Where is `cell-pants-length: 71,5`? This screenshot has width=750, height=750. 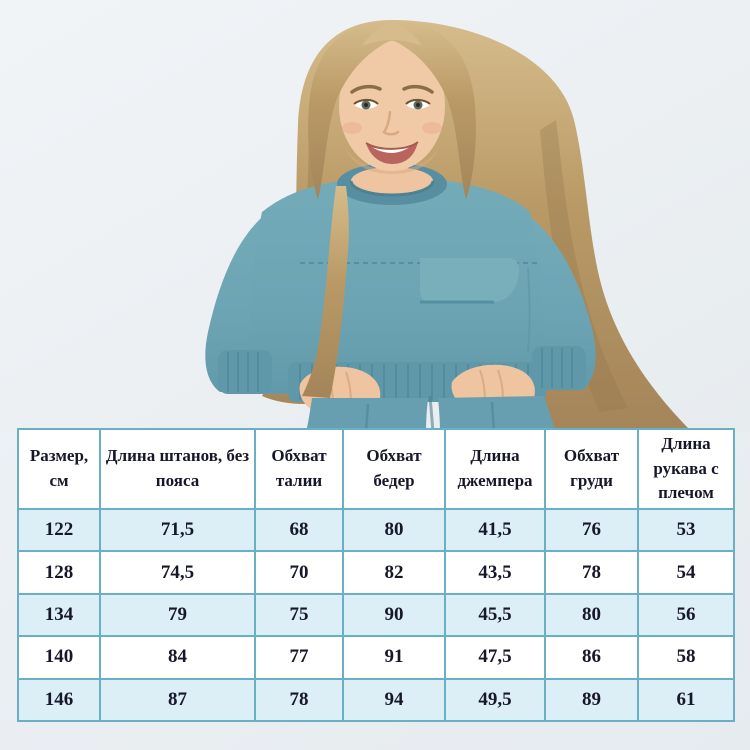 cell-pants-length: 71,5 is located at coordinates (177, 530).